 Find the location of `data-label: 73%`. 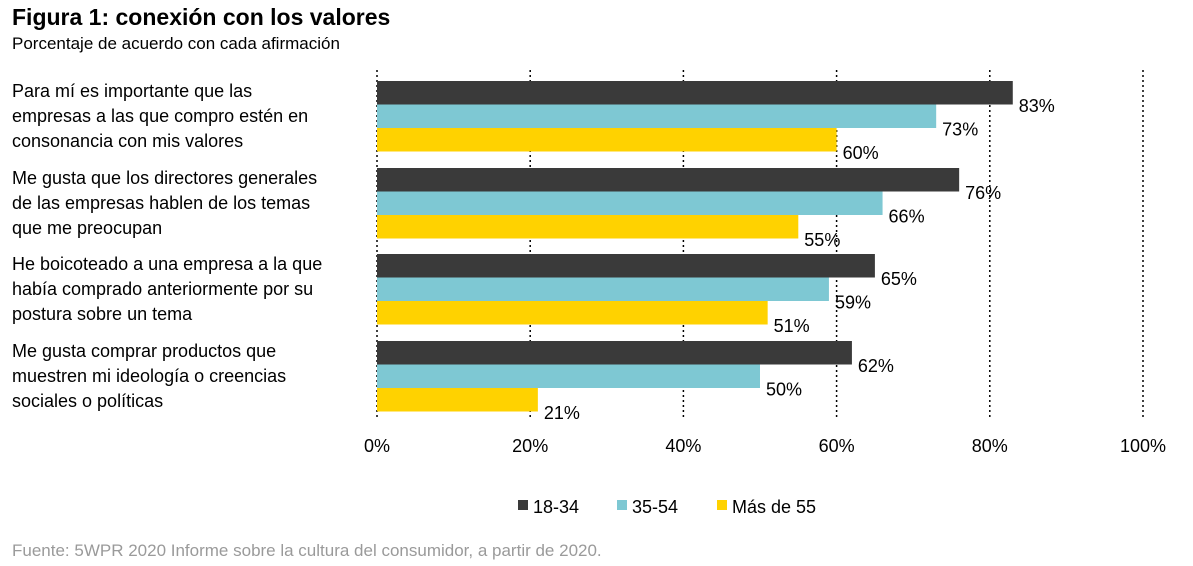

data-label: 73% is located at coordinates (960, 129).